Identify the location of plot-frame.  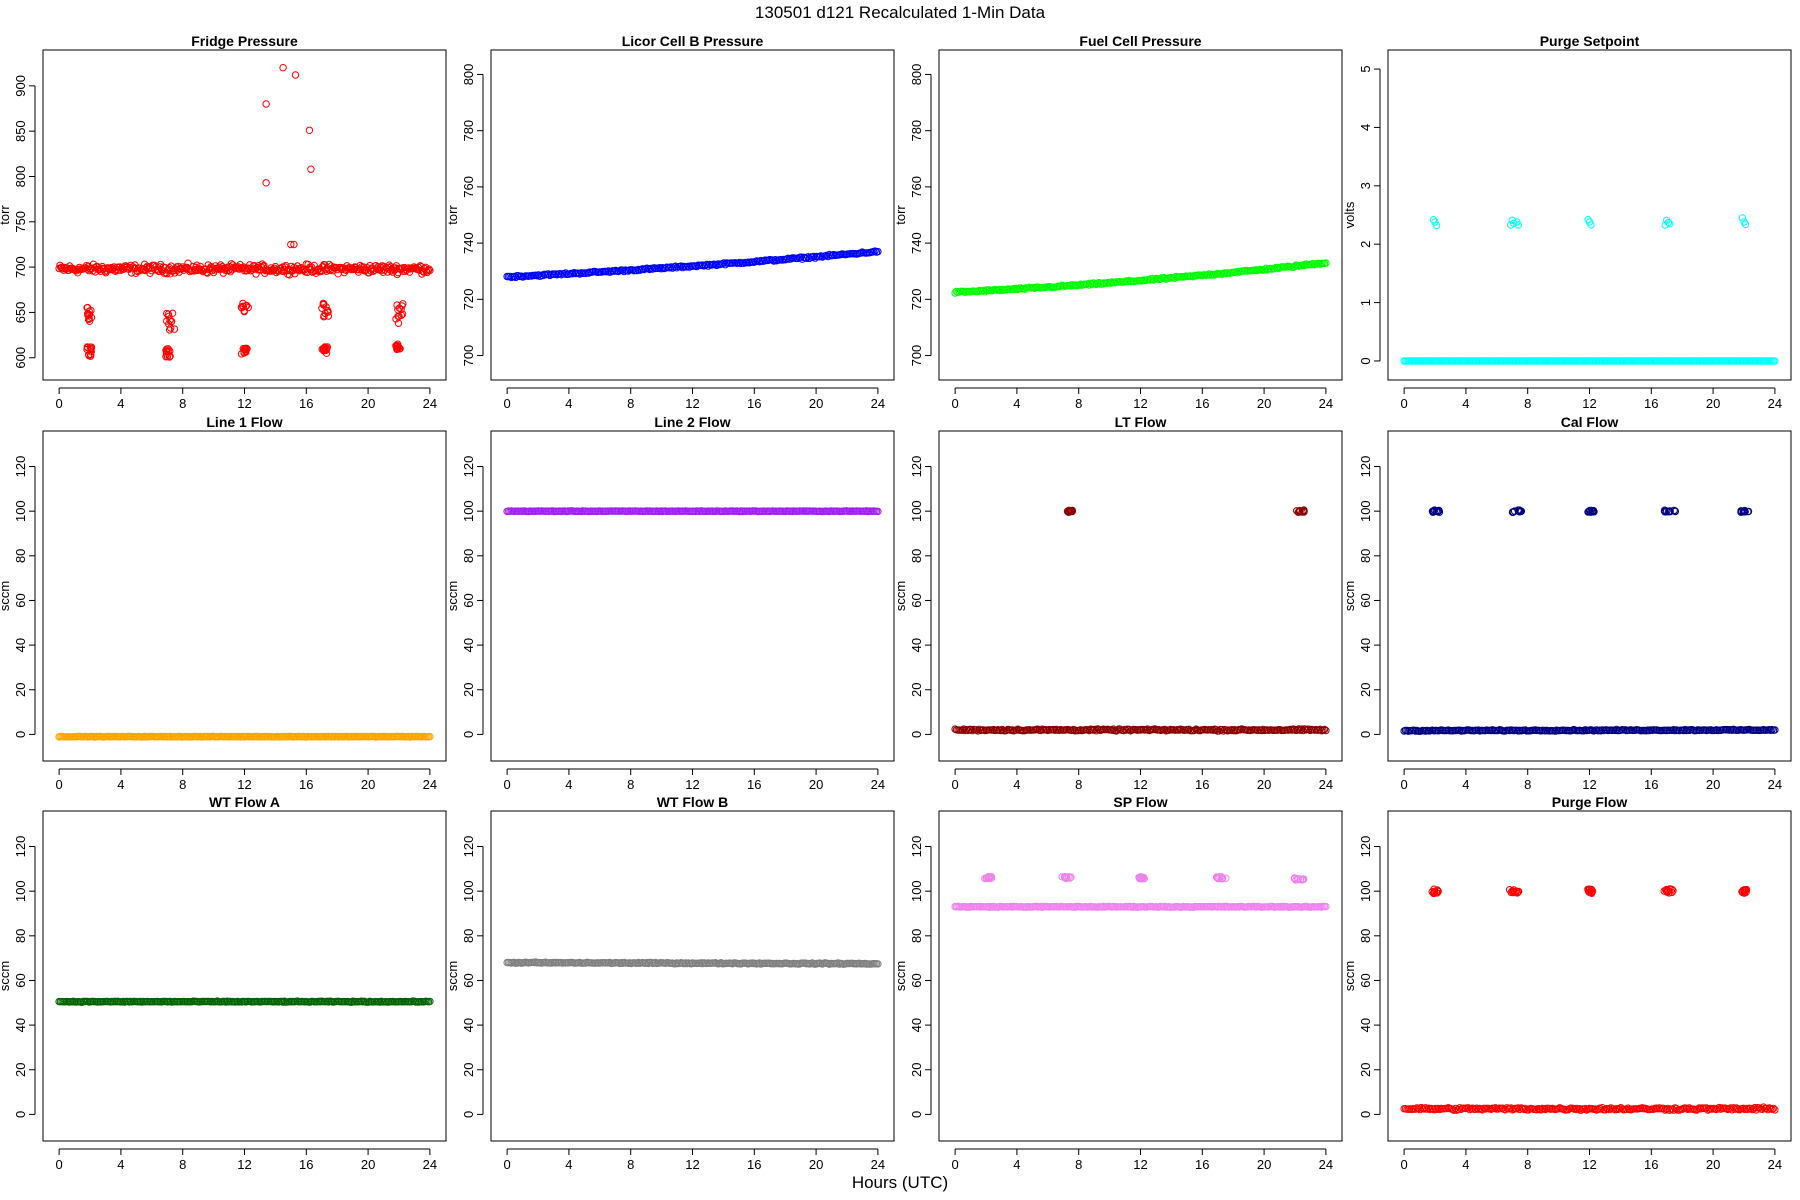
(1589, 976).